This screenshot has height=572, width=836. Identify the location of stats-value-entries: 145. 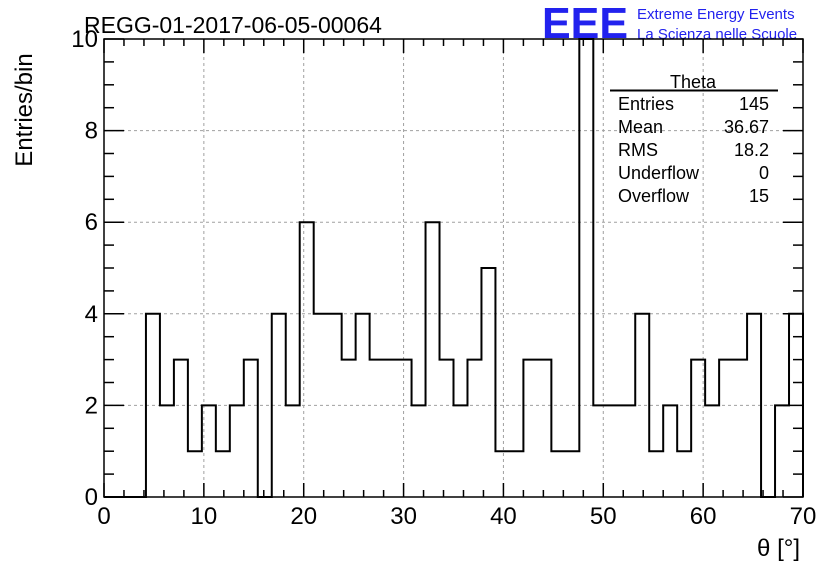
(754, 104).